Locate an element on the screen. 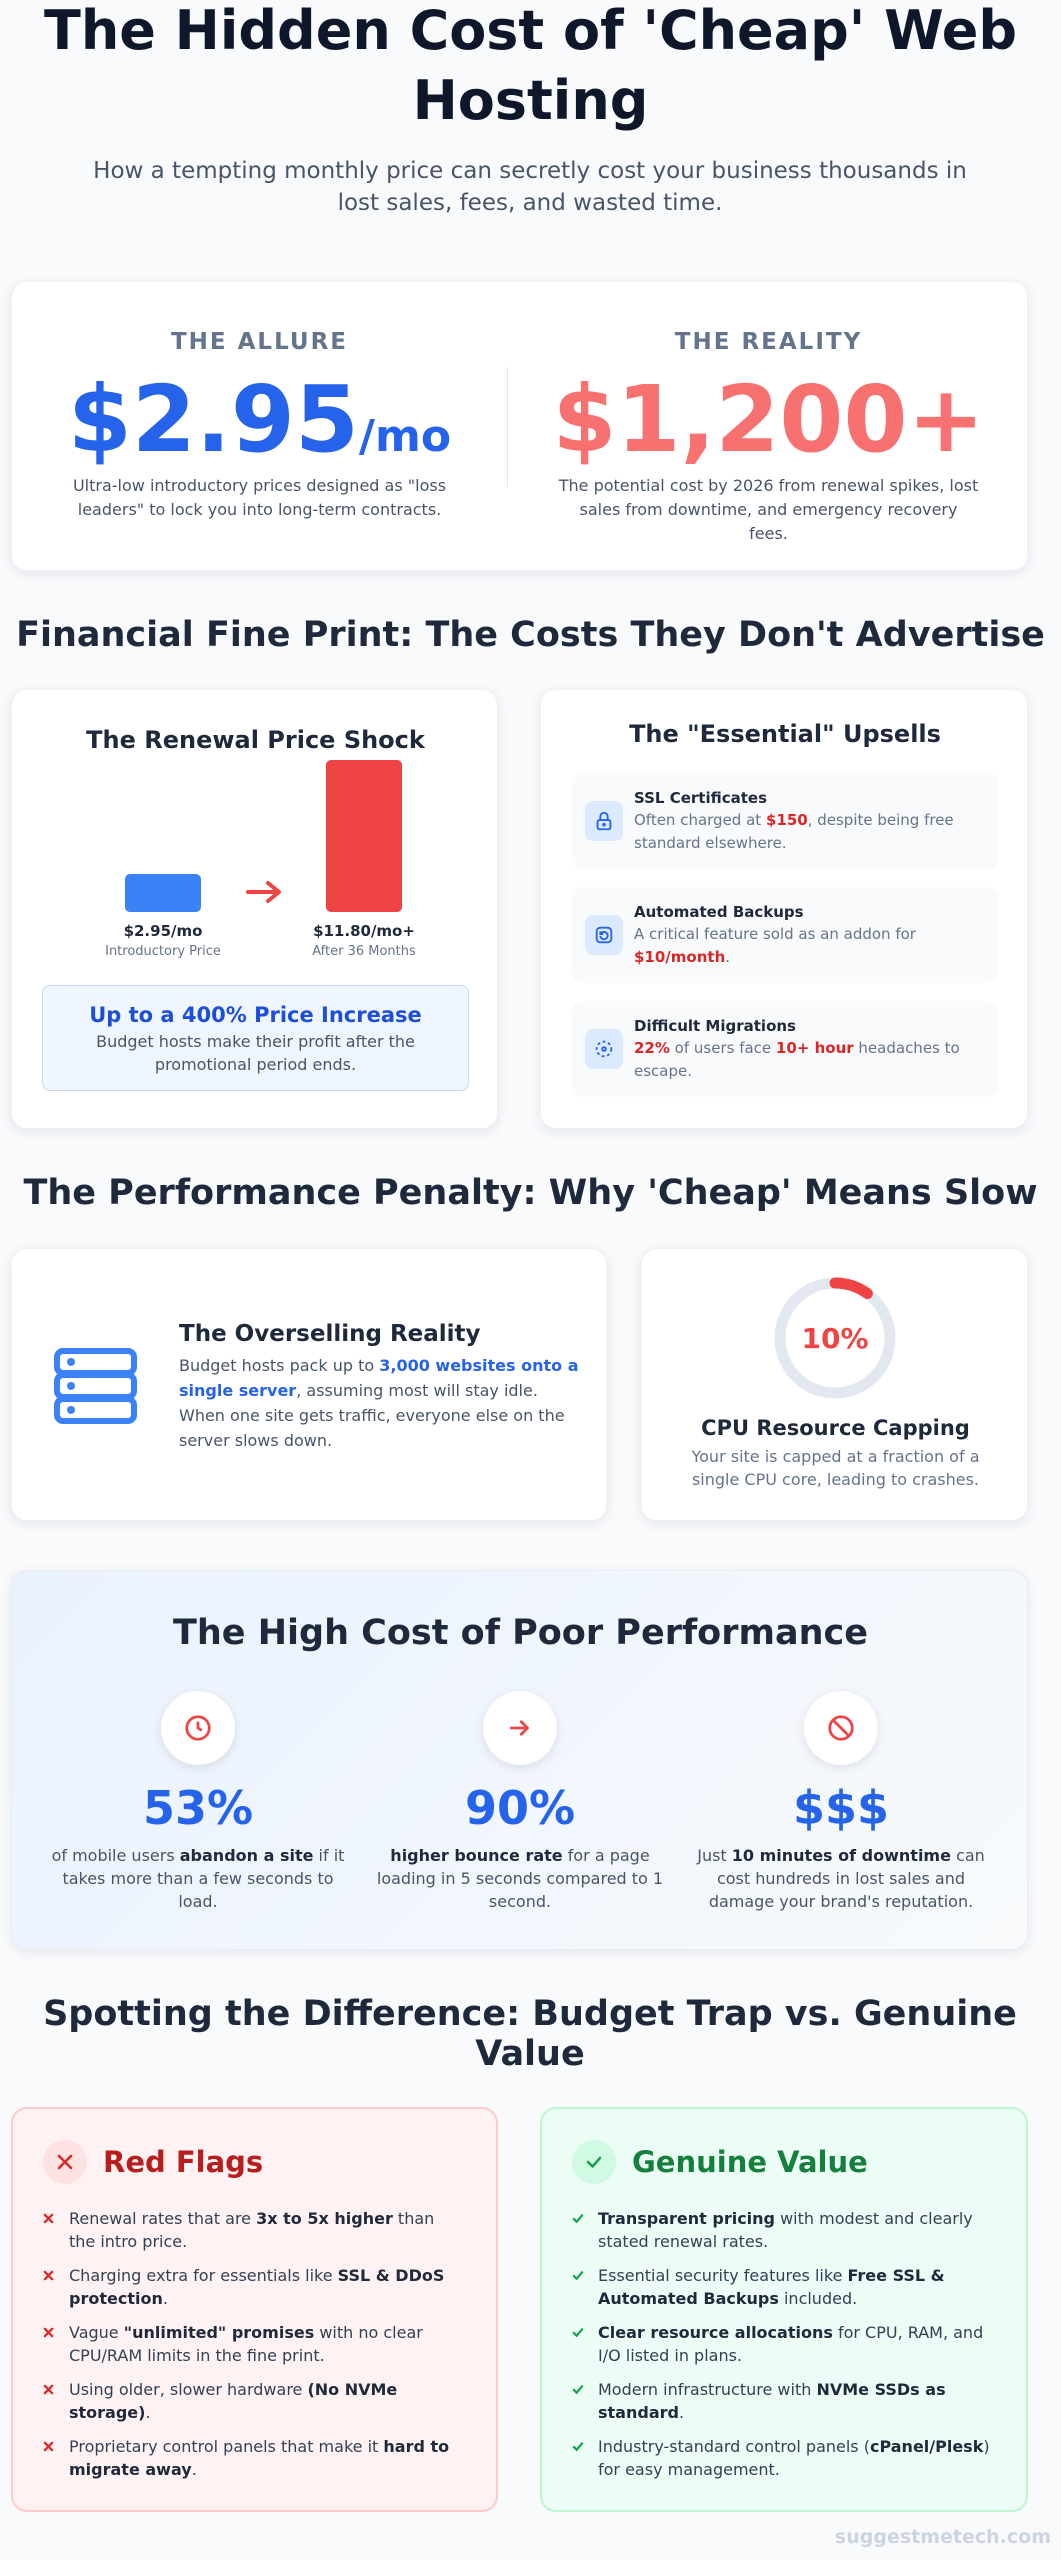 The height and width of the screenshot is (2560, 1061). text-run: Industry-standard control panels ( is located at coordinates (734, 2446).